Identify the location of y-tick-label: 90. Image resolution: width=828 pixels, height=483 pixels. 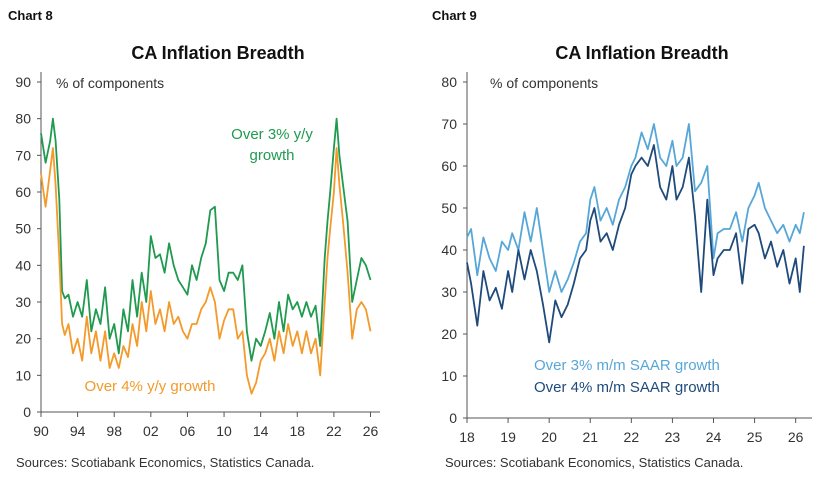
(23, 82).